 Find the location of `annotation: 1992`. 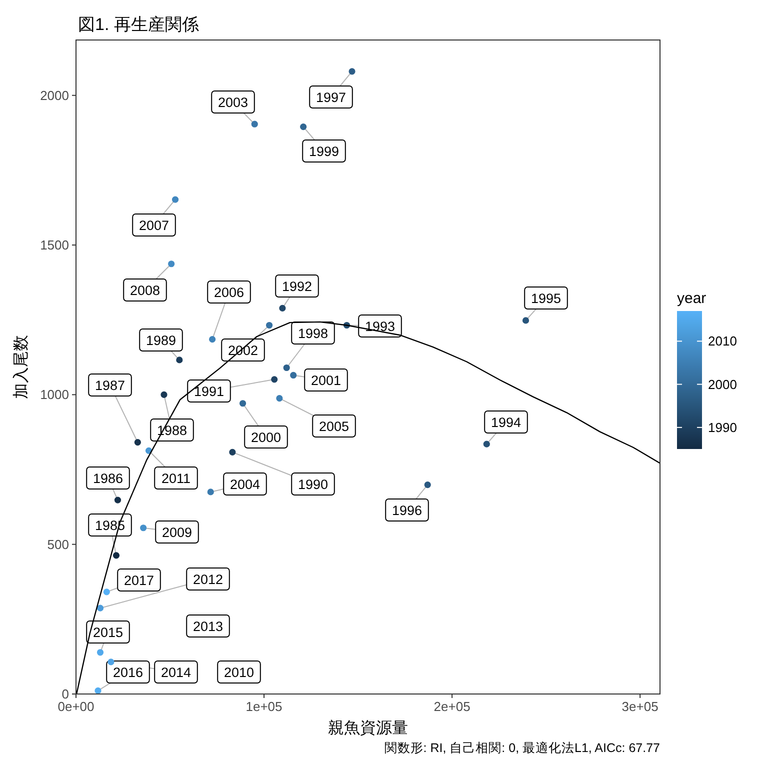

annotation: 1992 is located at coordinates (297, 286).